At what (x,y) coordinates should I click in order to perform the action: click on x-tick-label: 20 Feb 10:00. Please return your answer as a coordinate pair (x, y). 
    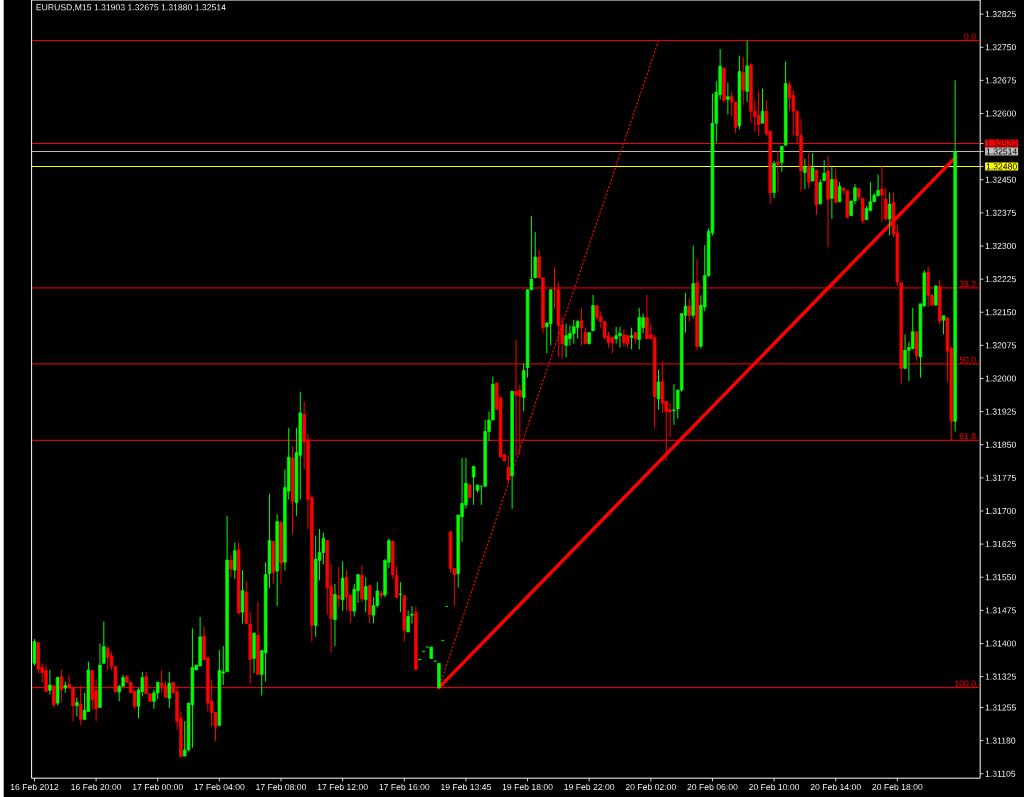
    Looking at the image, I should click on (774, 787).